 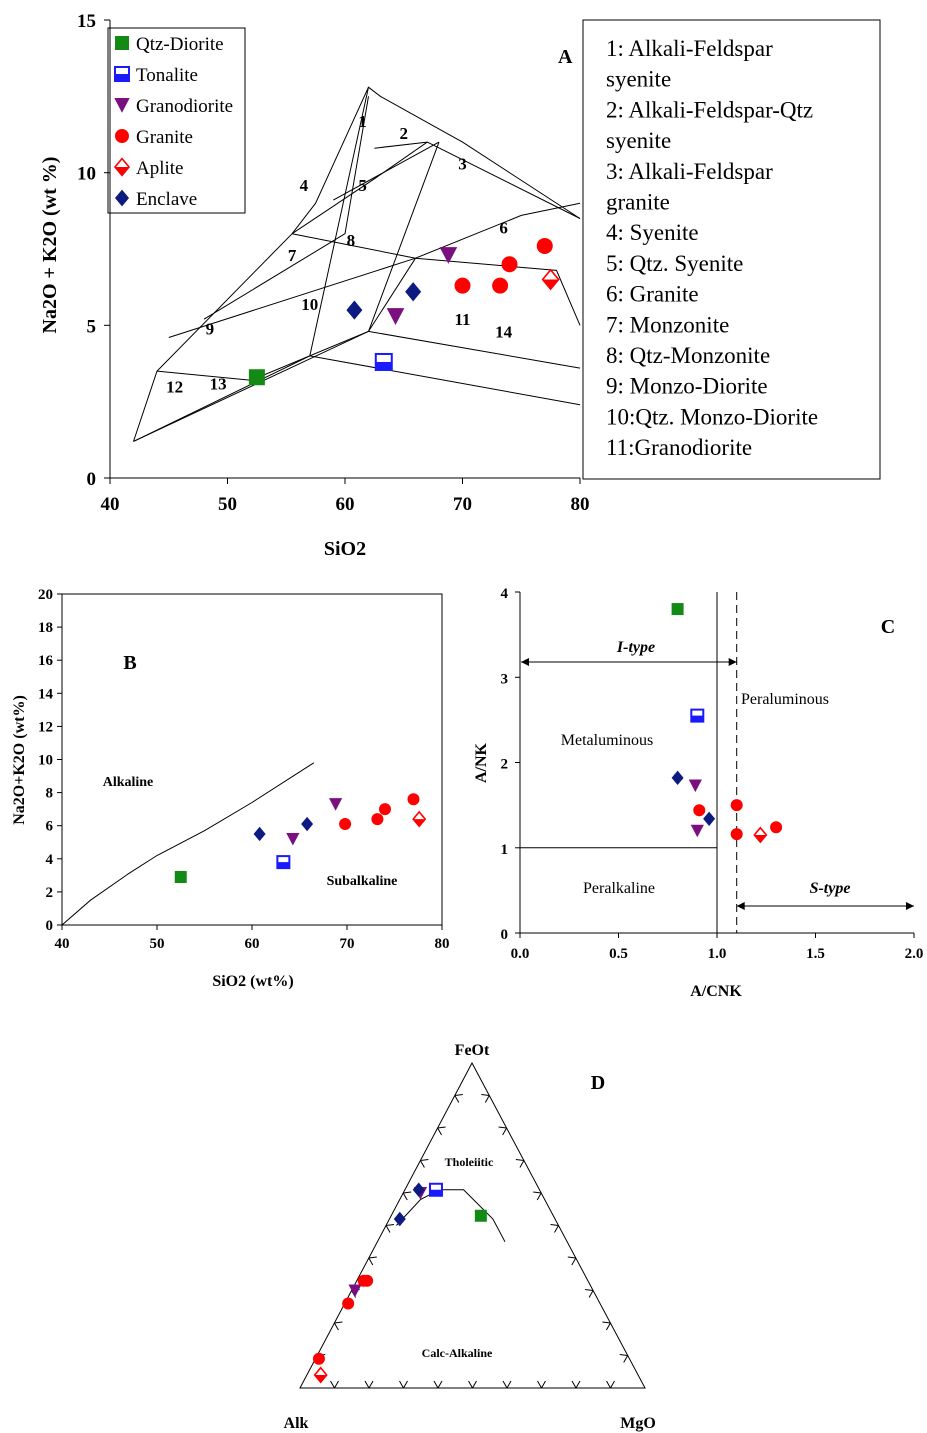 I want to click on panel-b-field-subalkaline: Subalkaline, so click(x=362, y=881).